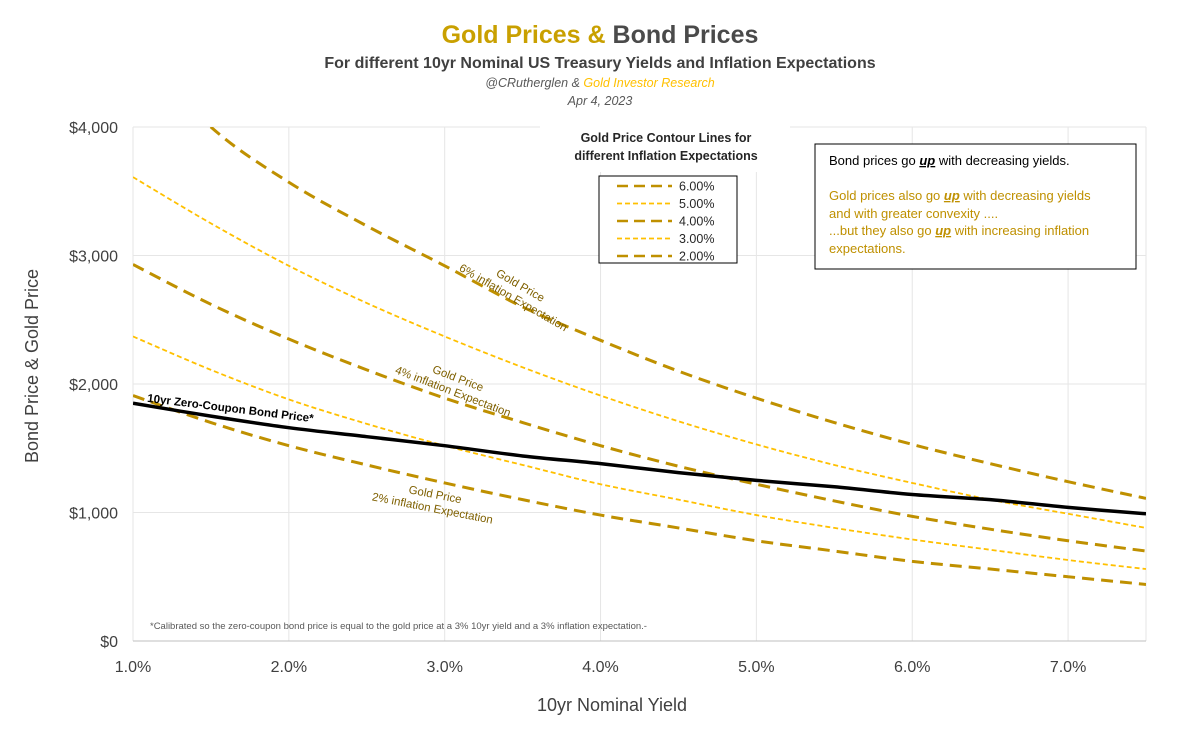  I want to click on credit-author: @CRutherglen, so click(526, 83).